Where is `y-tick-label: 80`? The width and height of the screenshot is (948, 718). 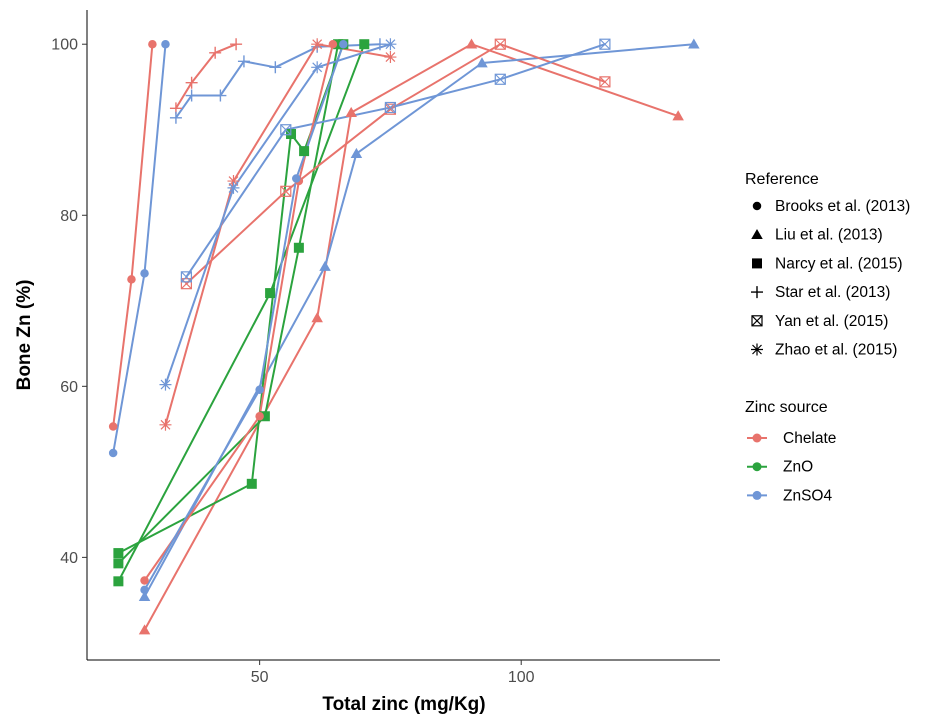
y-tick-label: 80 is located at coordinates (69, 216).